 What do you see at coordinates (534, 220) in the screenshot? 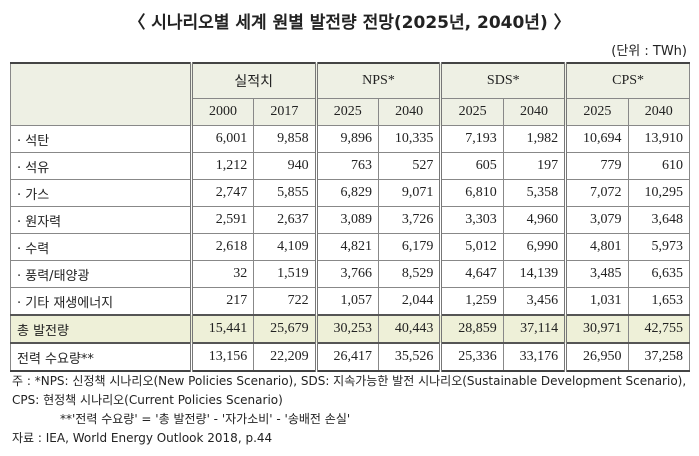
I see `cell: 4,960` at bounding box center [534, 220].